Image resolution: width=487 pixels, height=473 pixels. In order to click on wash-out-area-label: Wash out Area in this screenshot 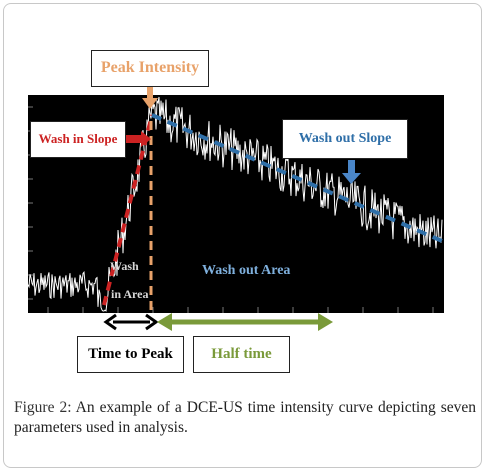, I will do `click(246, 270)`.